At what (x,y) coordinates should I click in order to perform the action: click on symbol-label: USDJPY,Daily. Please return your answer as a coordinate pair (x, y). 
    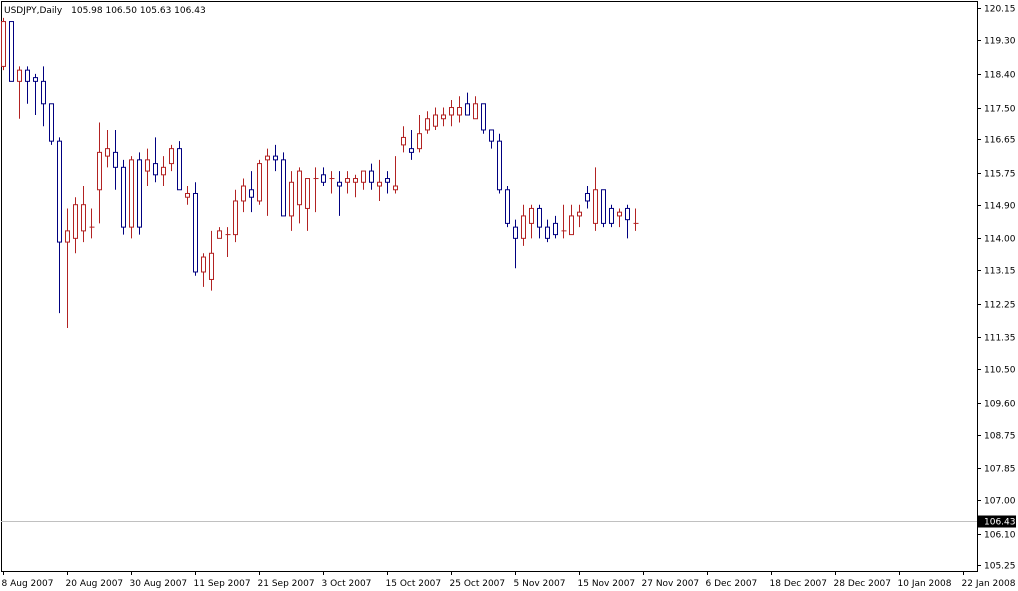
    Looking at the image, I should click on (33, 11).